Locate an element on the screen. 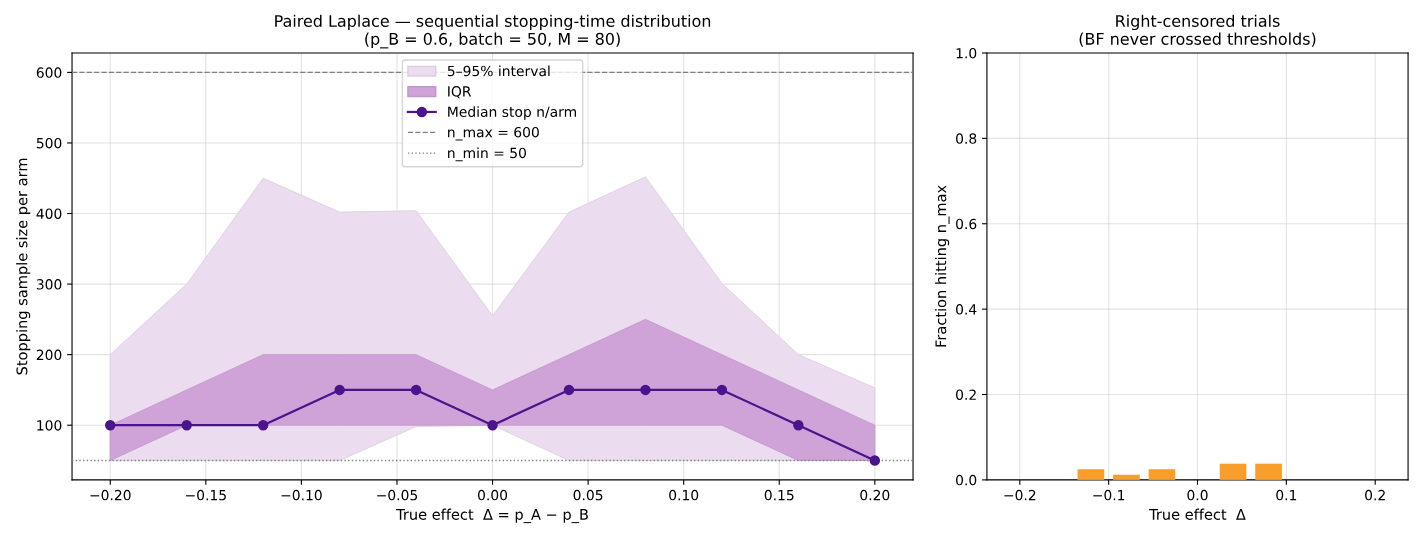 The image size is (1418, 538). y-tick-label: 0.0 is located at coordinates (966, 480).